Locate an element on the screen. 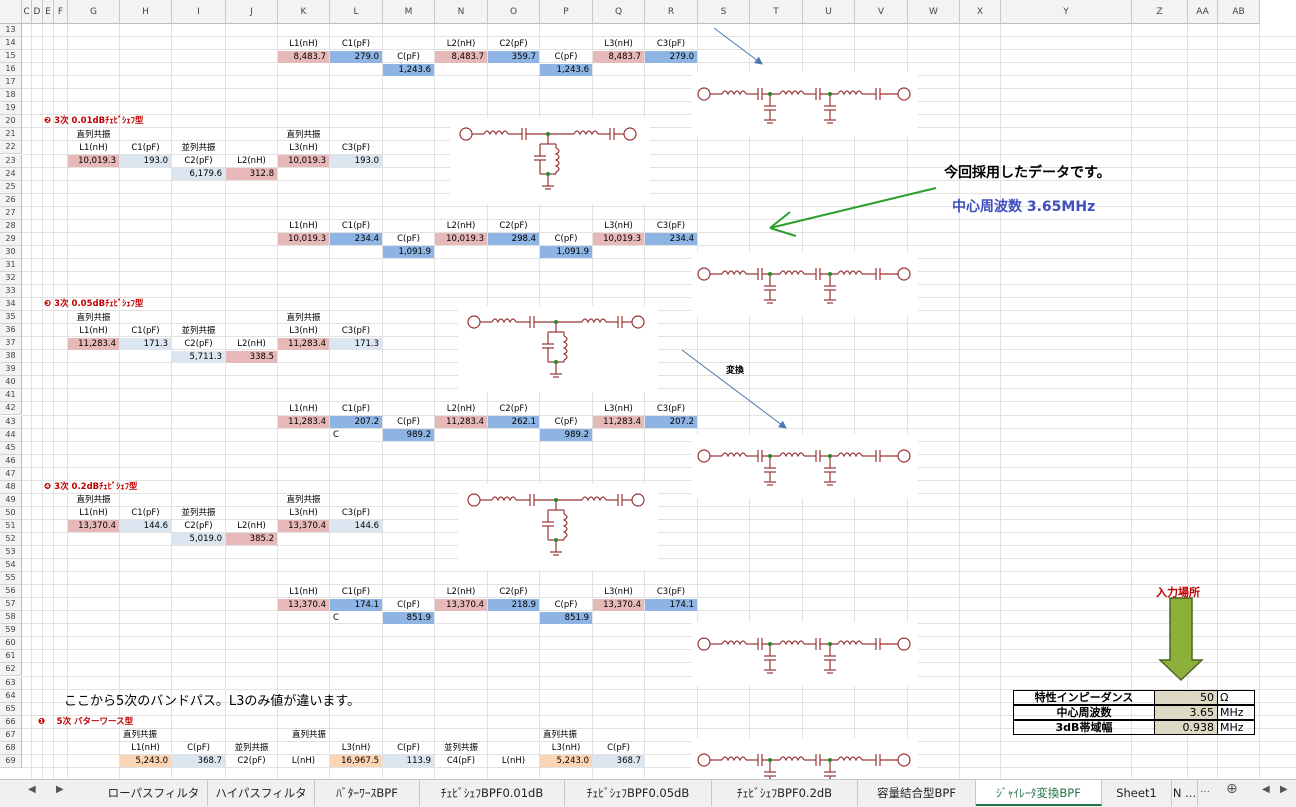 The width and height of the screenshot is (1296, 807). cell: 193.0 is located at coordinates (356, 161).